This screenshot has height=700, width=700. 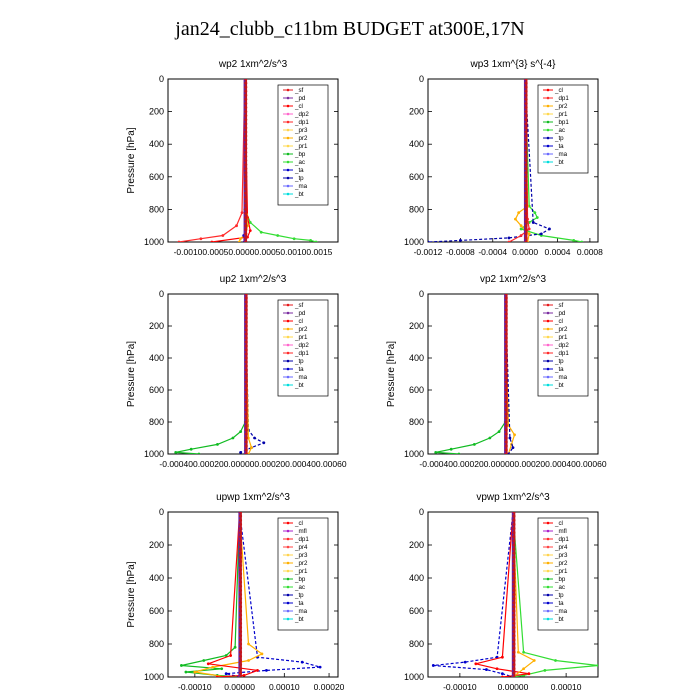 What do you see at coordinates (301, 114) in the screenshot?
I see `legend-label: _dp2` at bounding box center [301, 114].